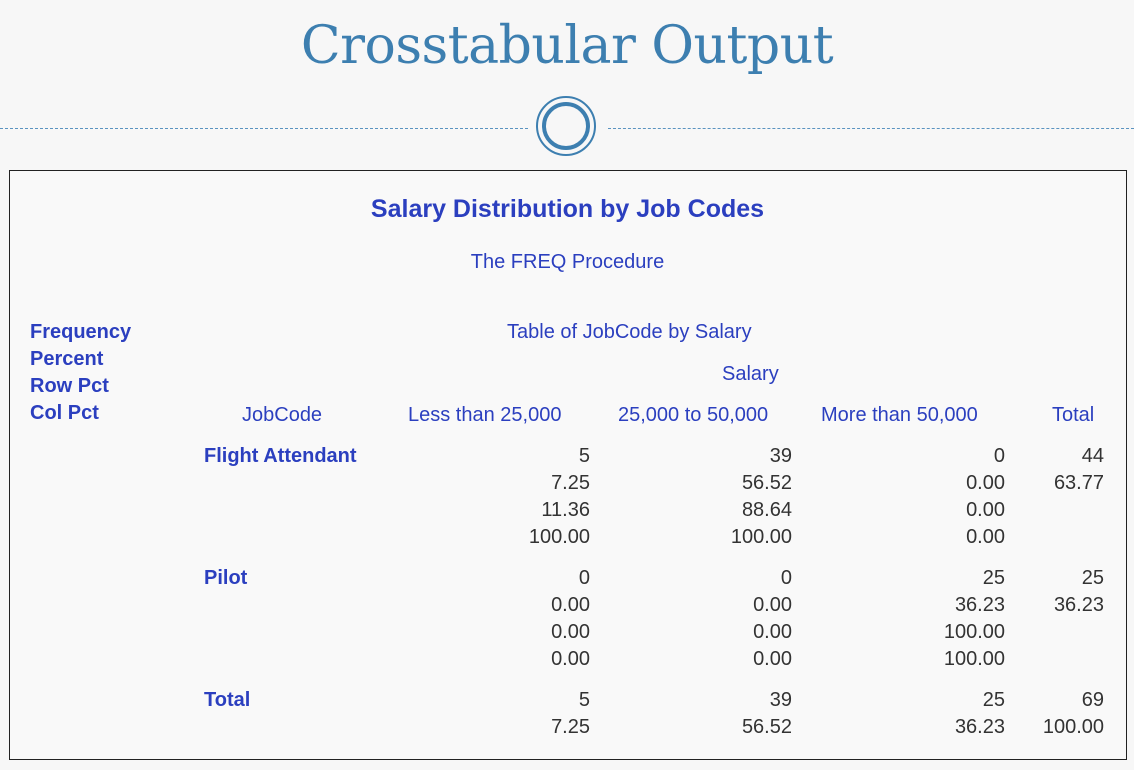 This screenshot has height=770, width=1134. I want to click on table-cell: 88.64, so click(766, 510).